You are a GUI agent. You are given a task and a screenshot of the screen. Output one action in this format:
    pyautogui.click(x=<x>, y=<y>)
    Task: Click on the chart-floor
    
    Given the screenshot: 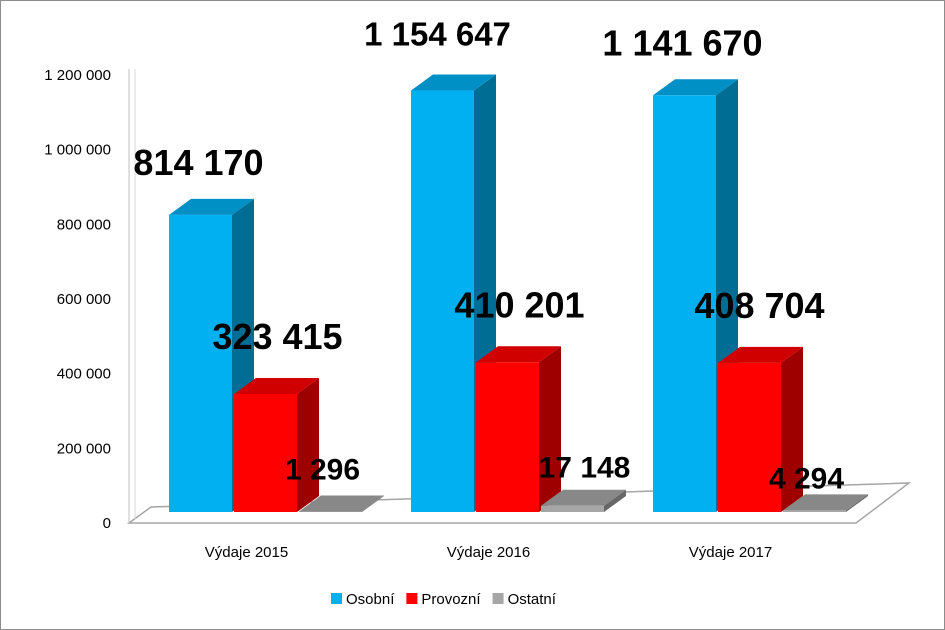 What is the action you would take?
    pyautogui.click(x=519, y=503)
    